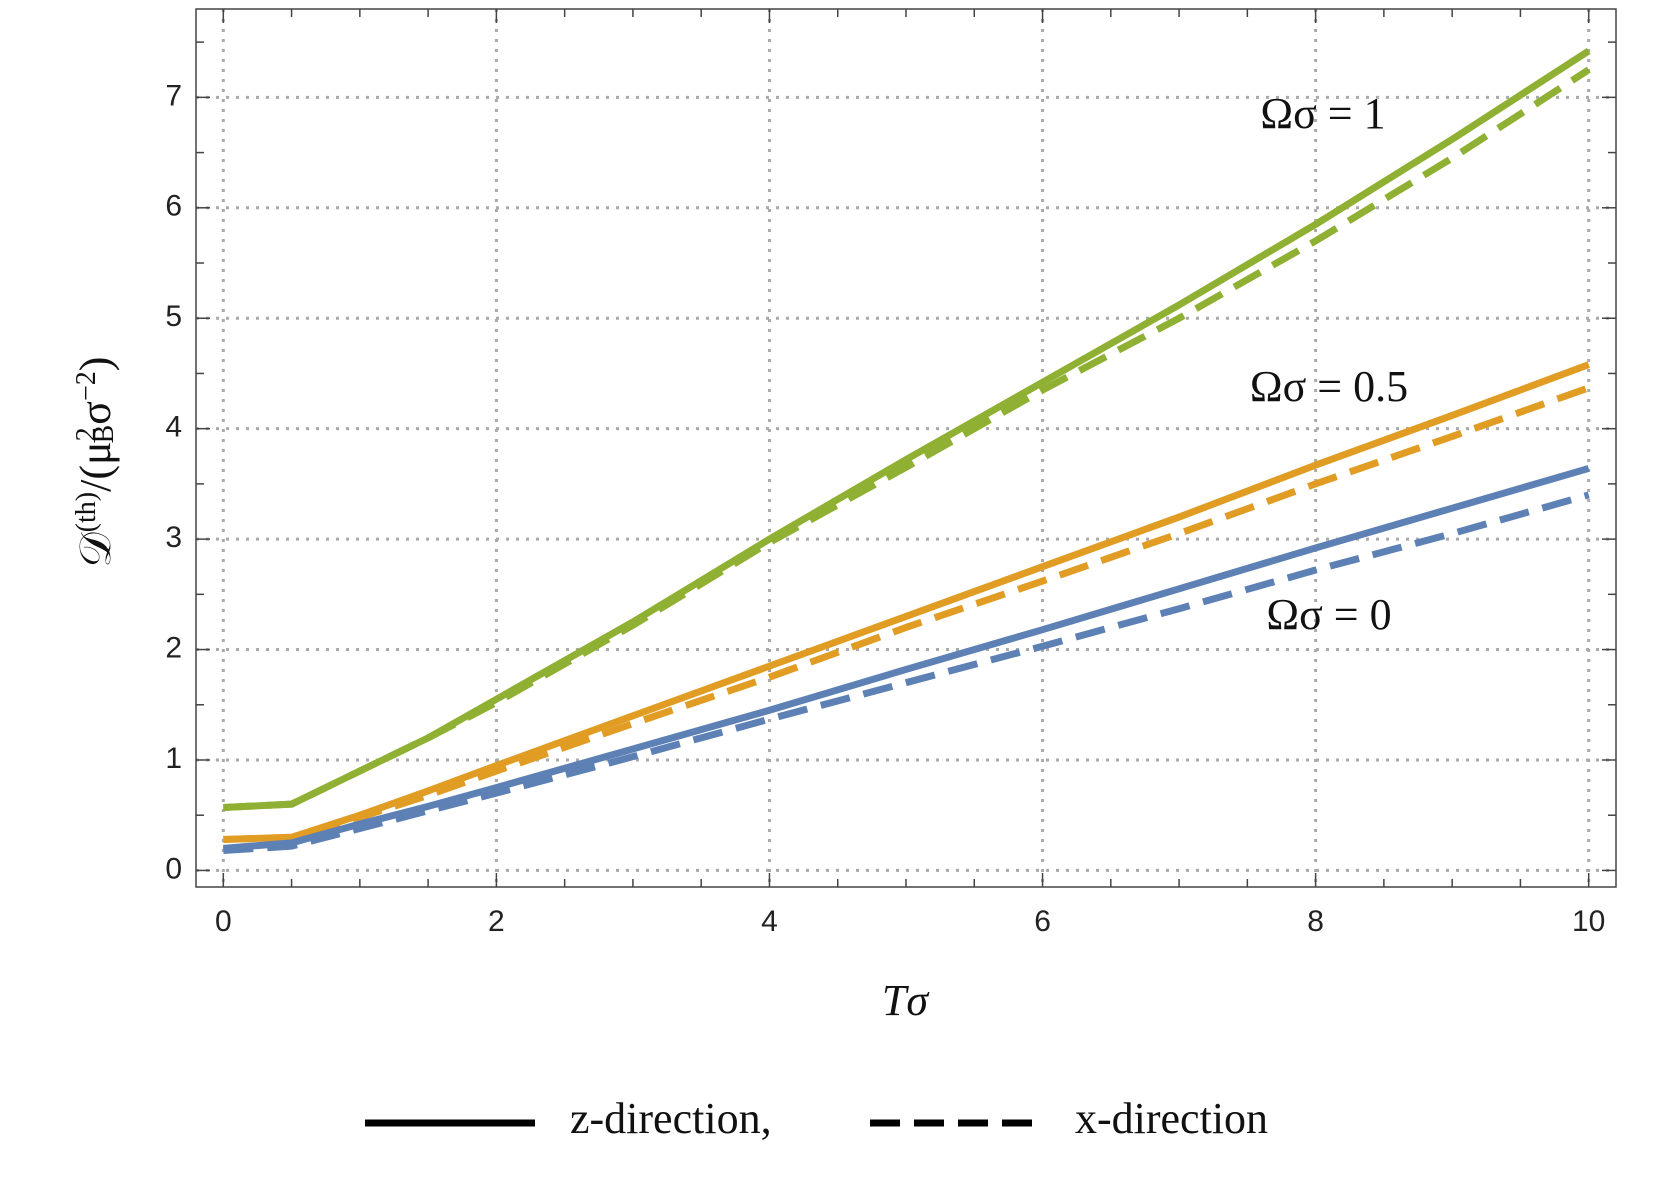 Image resolution: width=1661 pixels, height=1182 pixels. What do you see at coordinates (86, 386) in the screenshot?
I see `y-label-part: −2` at bounding box center [86, 386].